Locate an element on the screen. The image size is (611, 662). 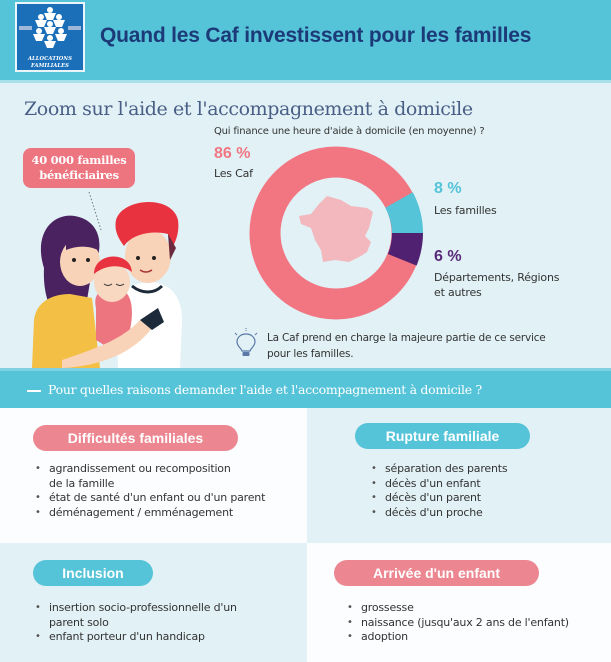
families-percentage: 8 % is located at coordinates (448, 188).